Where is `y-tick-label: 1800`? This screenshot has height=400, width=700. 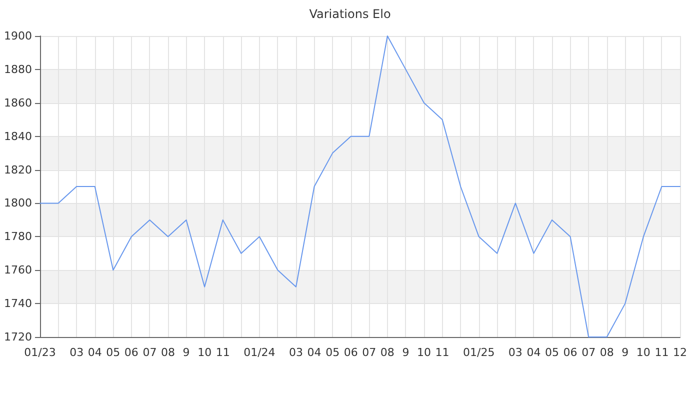
y-tick-label: 1800 is located at coordinates (18, 203).